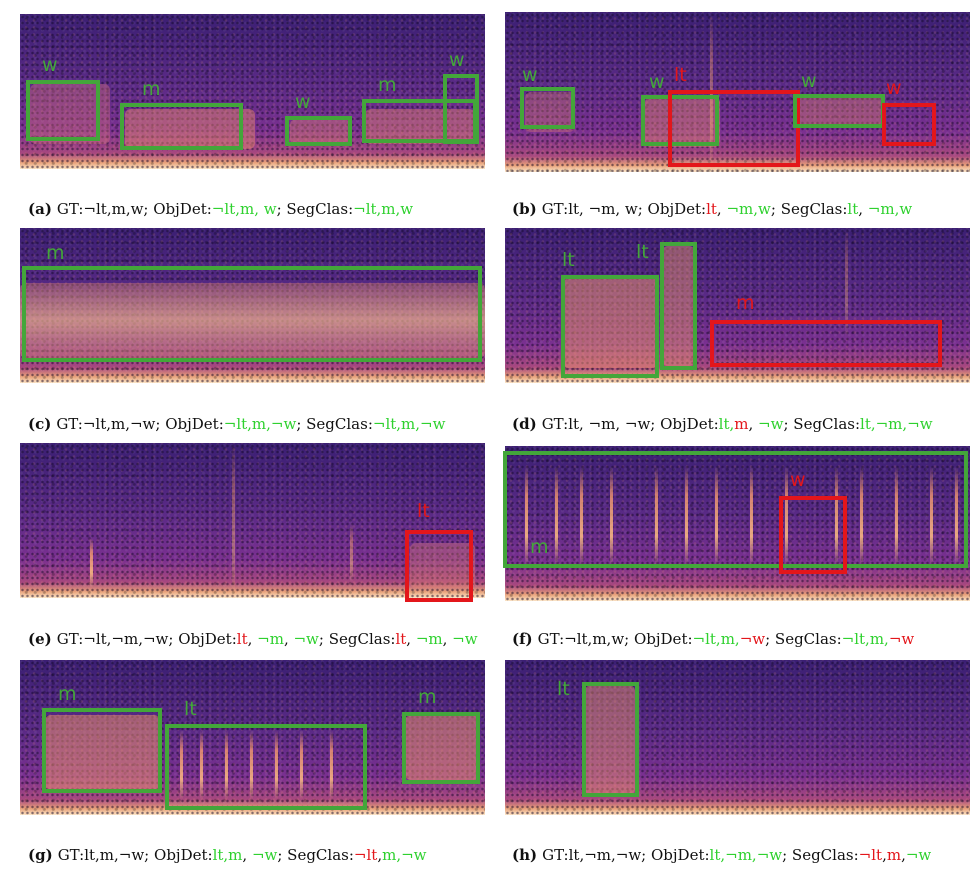  I want to click on caption-letter: (e), so click(40, 639).